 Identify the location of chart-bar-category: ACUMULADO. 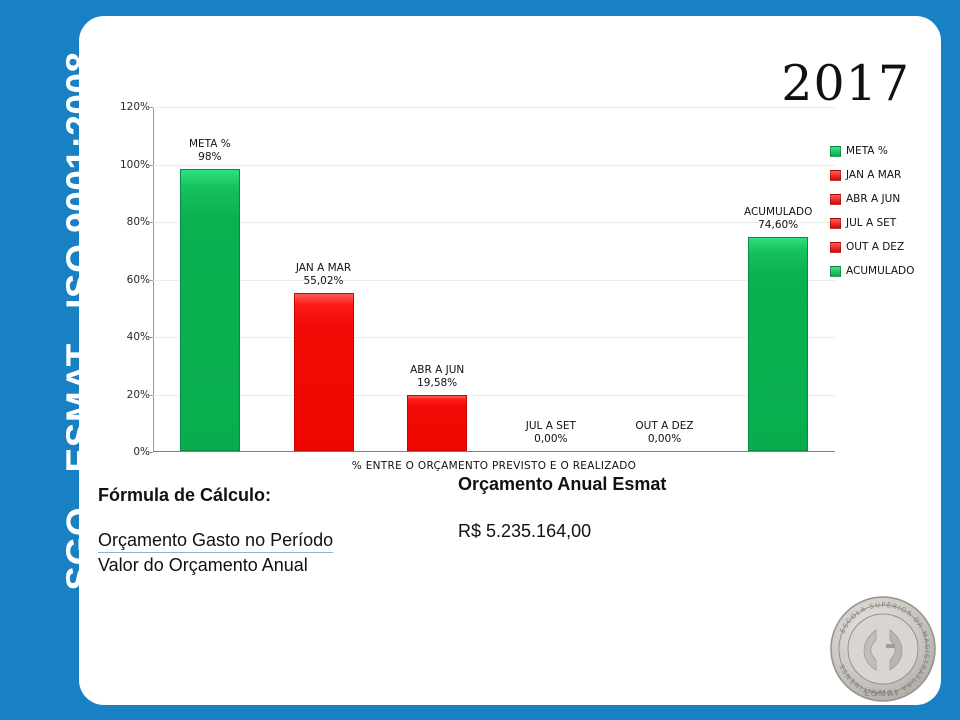
(778, 211).